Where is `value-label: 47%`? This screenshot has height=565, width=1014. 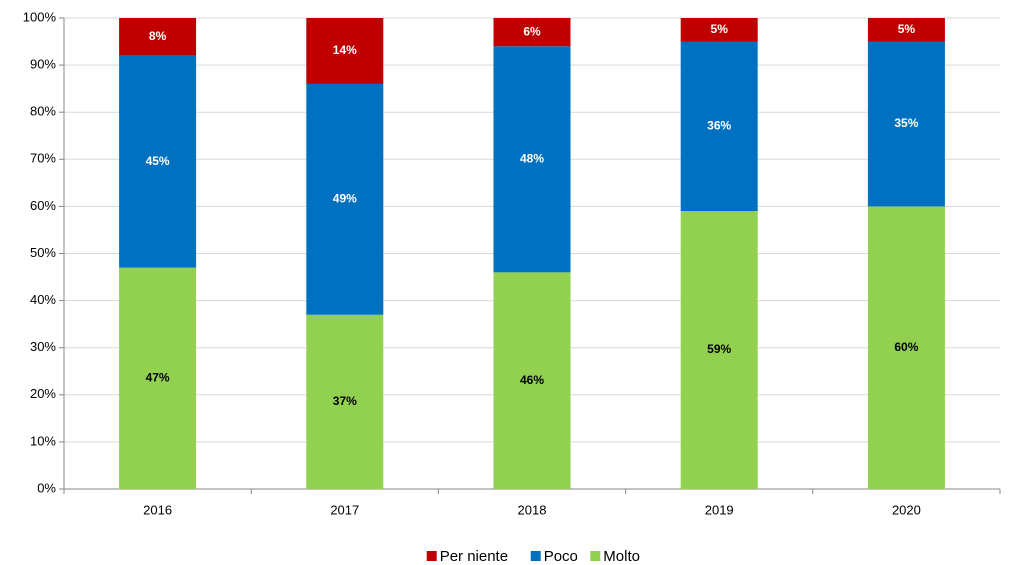 value-label: 47% is located at coordinates (158, 377).